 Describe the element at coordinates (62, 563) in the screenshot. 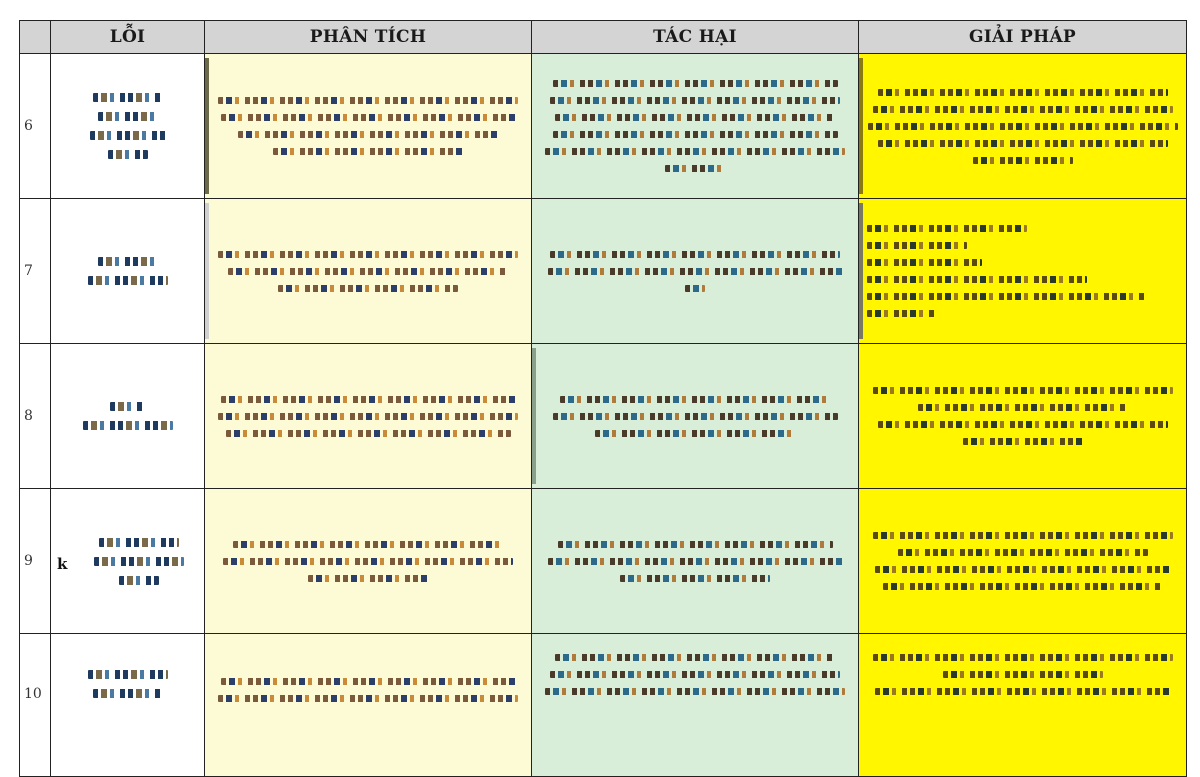

I see `error-text: k` at that location.